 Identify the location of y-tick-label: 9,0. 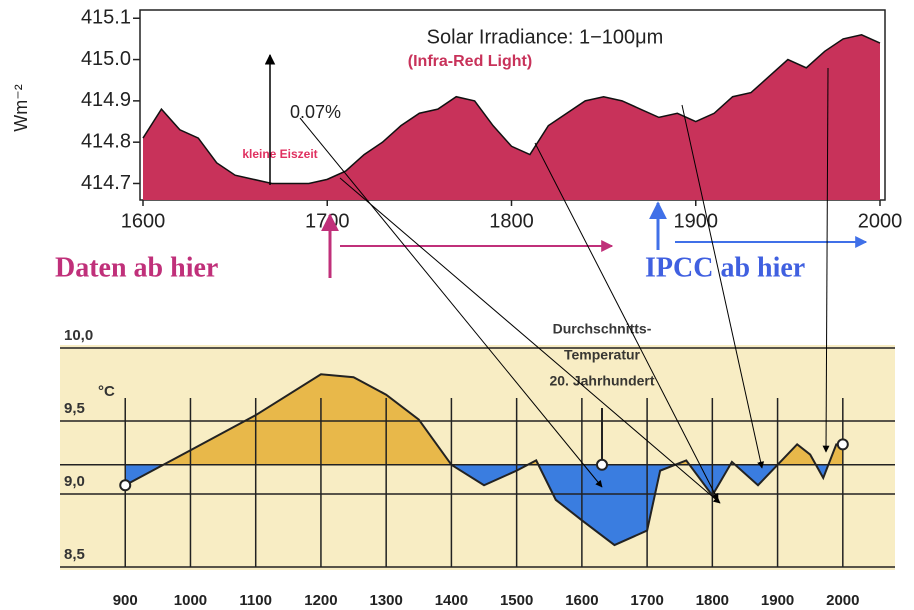
(74, 481).